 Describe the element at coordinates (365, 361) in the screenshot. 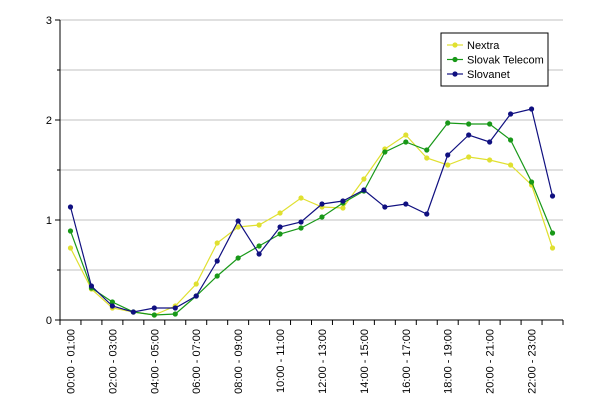

I see `x-tick-label: 14:00 - 15:00` at that location.